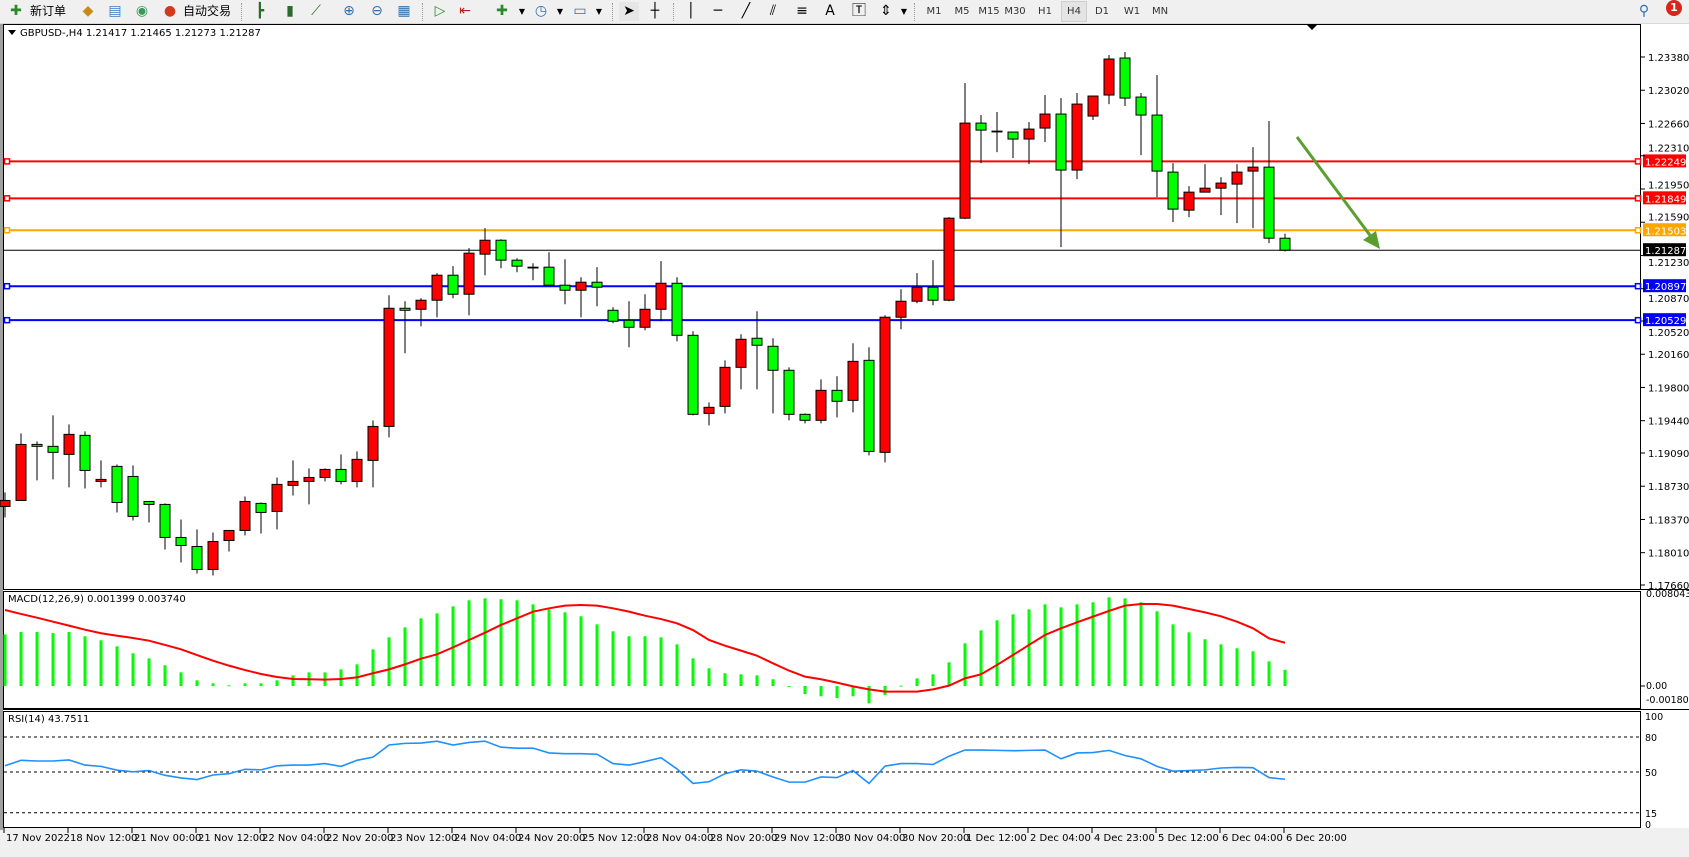  What do you see at coordinates (1312, 27) in the screenshot?
I see `chart-shift-marker-icon` at bounding box center [1312, 27].